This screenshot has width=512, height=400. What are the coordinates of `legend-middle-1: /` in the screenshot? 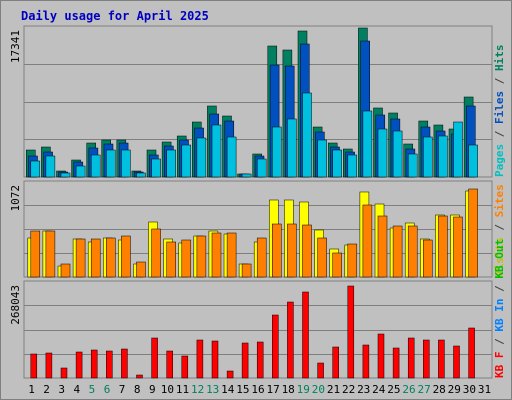 It's located at (499, 227).